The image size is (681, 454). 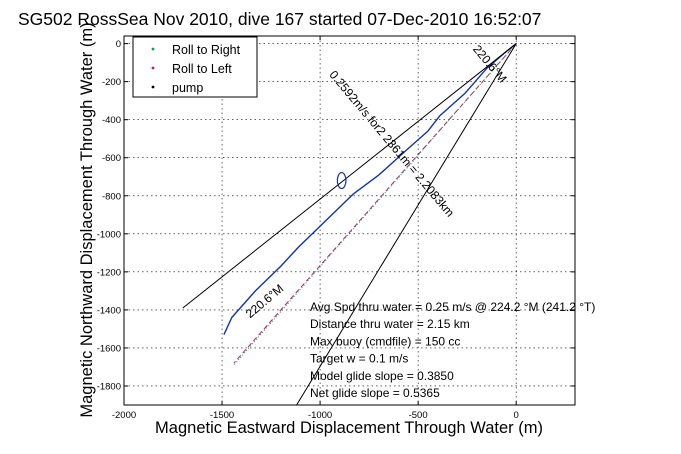 I want to click on info-line: Distance thru water = 2.15 km, so click(x=390, y=324).